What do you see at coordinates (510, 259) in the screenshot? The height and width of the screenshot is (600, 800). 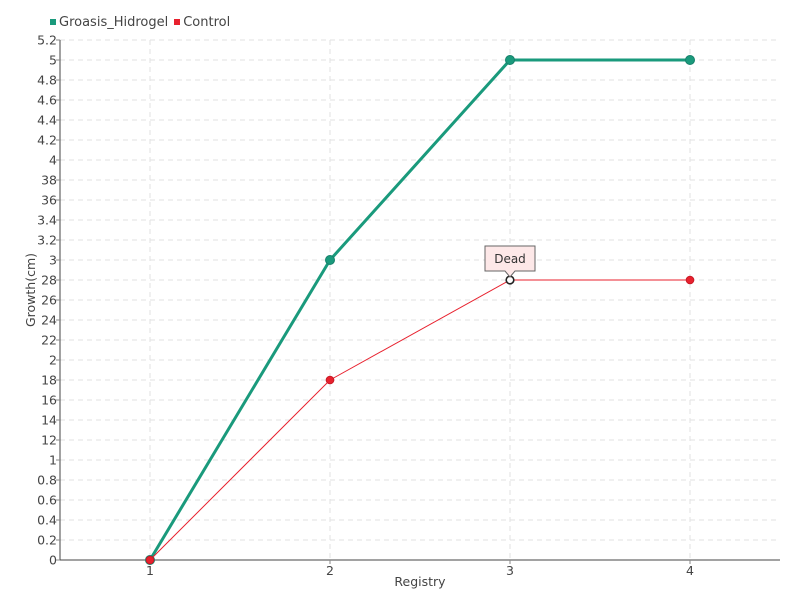 I see `annotation-label: Dead` at bounding box center [510, 259].